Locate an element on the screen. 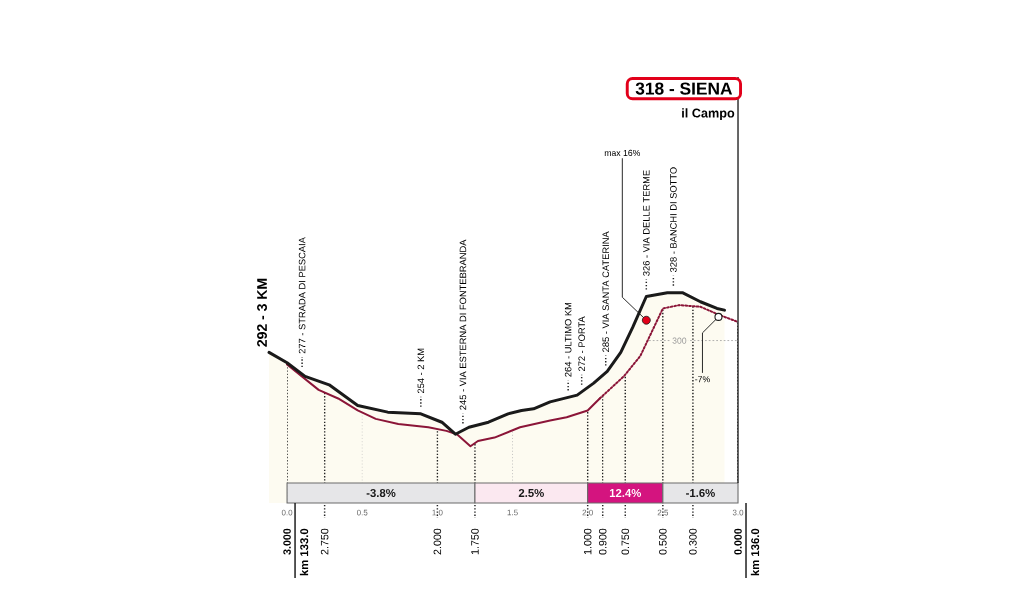  annotation: 326 - VIA DELLE TERME is located at coordinates (646, 223).